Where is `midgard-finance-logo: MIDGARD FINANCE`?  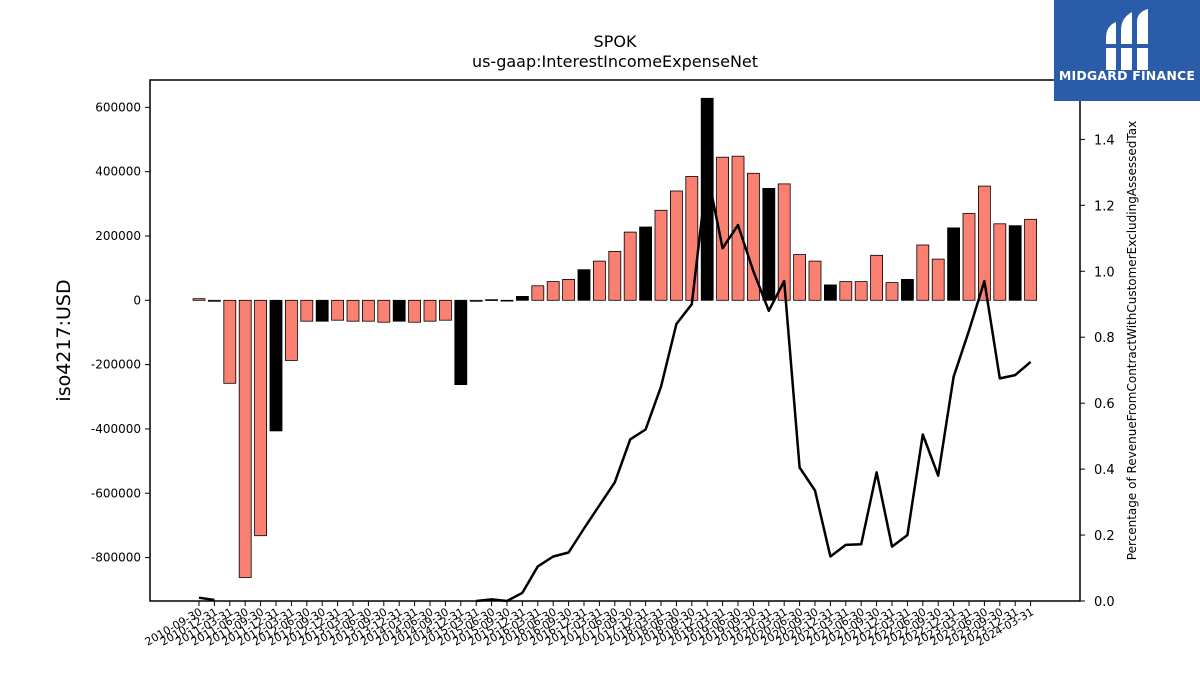
midgard-finance-logo: MIDGARD FINANCE is located at coordinates (1127, 50).